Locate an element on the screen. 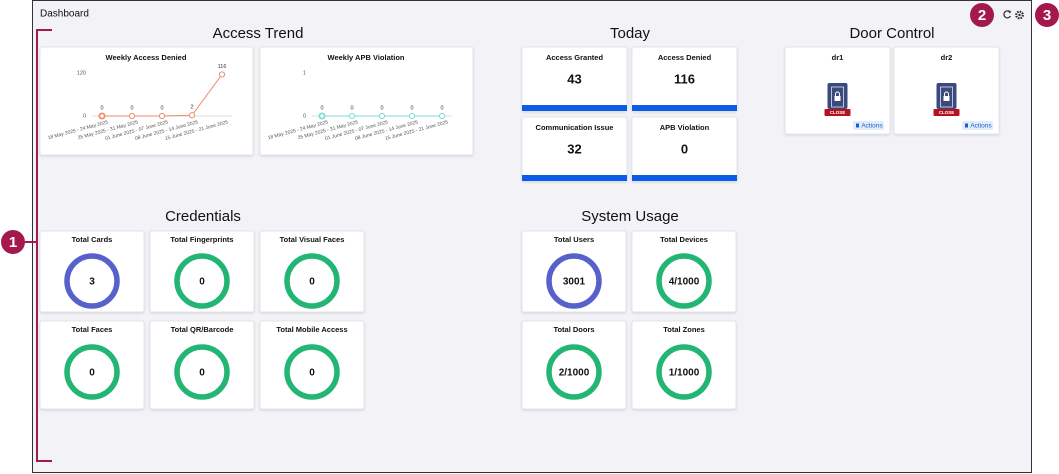 This screenshot has width=1059, height=474. card-label: Total Users is located at coordinates (574, 239).